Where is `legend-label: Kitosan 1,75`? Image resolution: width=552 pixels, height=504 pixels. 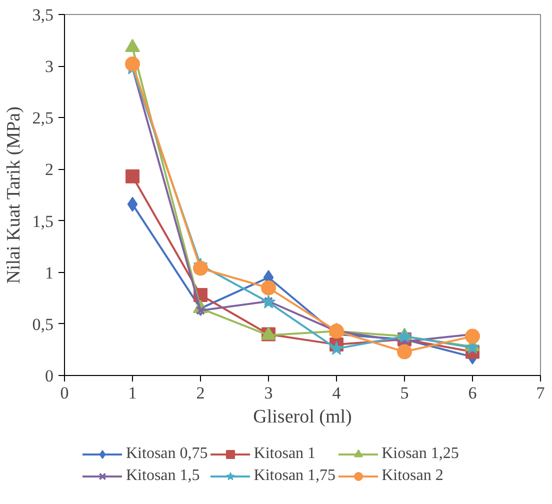
legend-label: Kitosan 1,75 is located at coordinates (295, 476).